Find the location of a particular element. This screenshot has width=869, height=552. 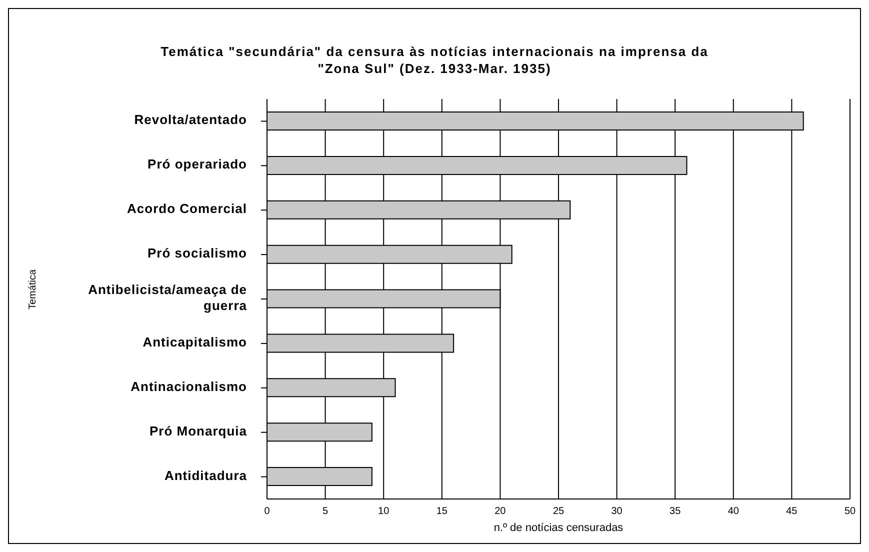

x-tick-label: 40 is located at coordinates (734, 512).